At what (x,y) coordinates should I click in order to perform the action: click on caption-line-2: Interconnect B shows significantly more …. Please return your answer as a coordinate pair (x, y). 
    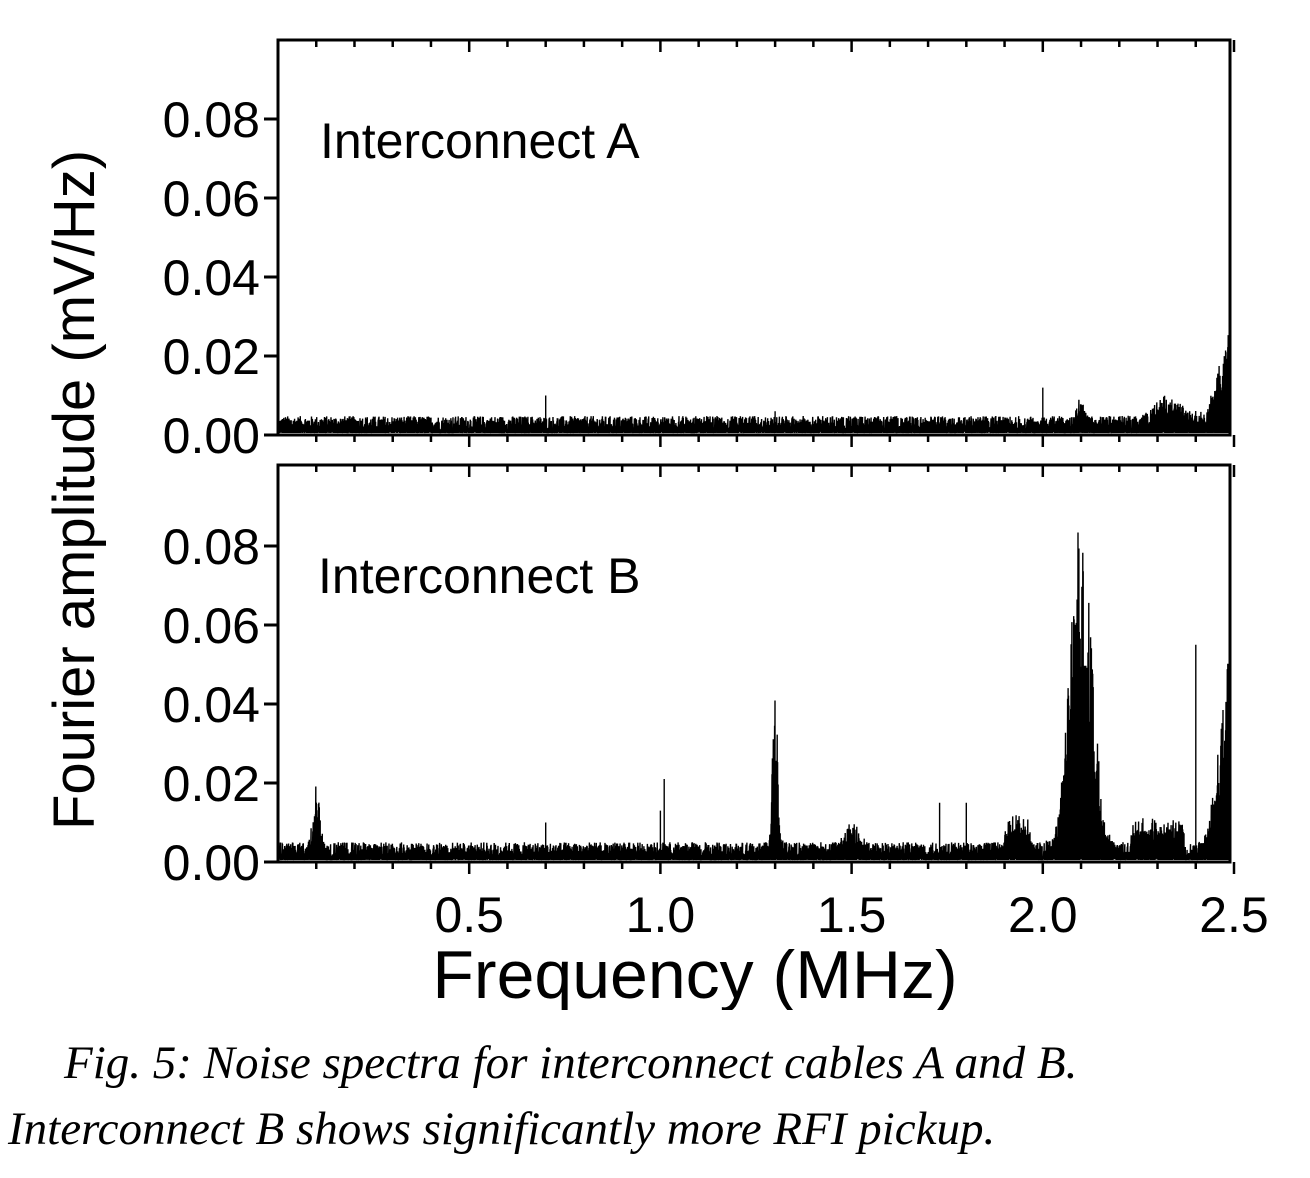
    Looking at the image, I should click on (502, 1129).